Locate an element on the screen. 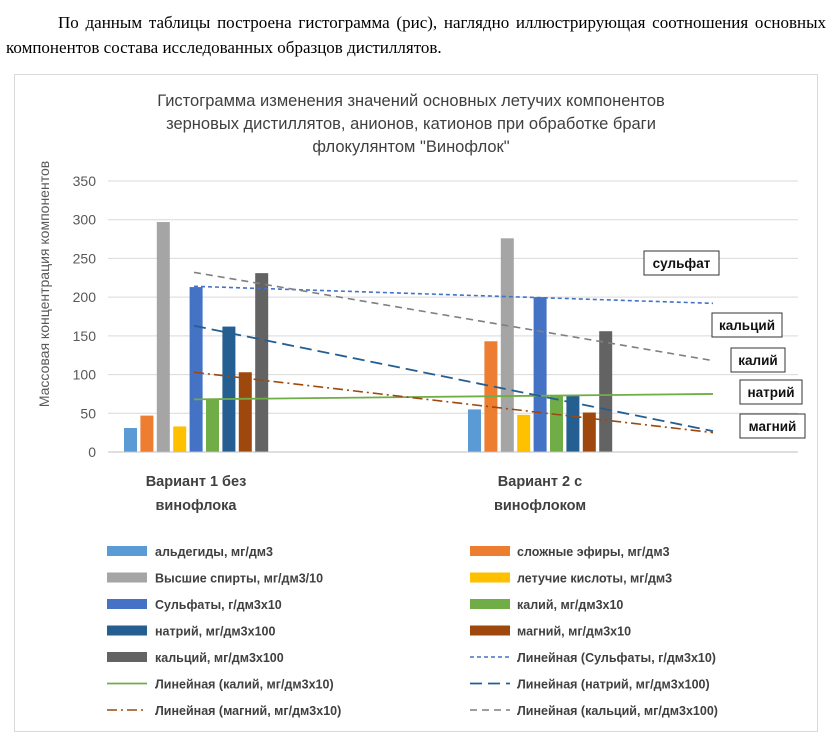  annotation-label: натрий is located at coordinates (770, 392).